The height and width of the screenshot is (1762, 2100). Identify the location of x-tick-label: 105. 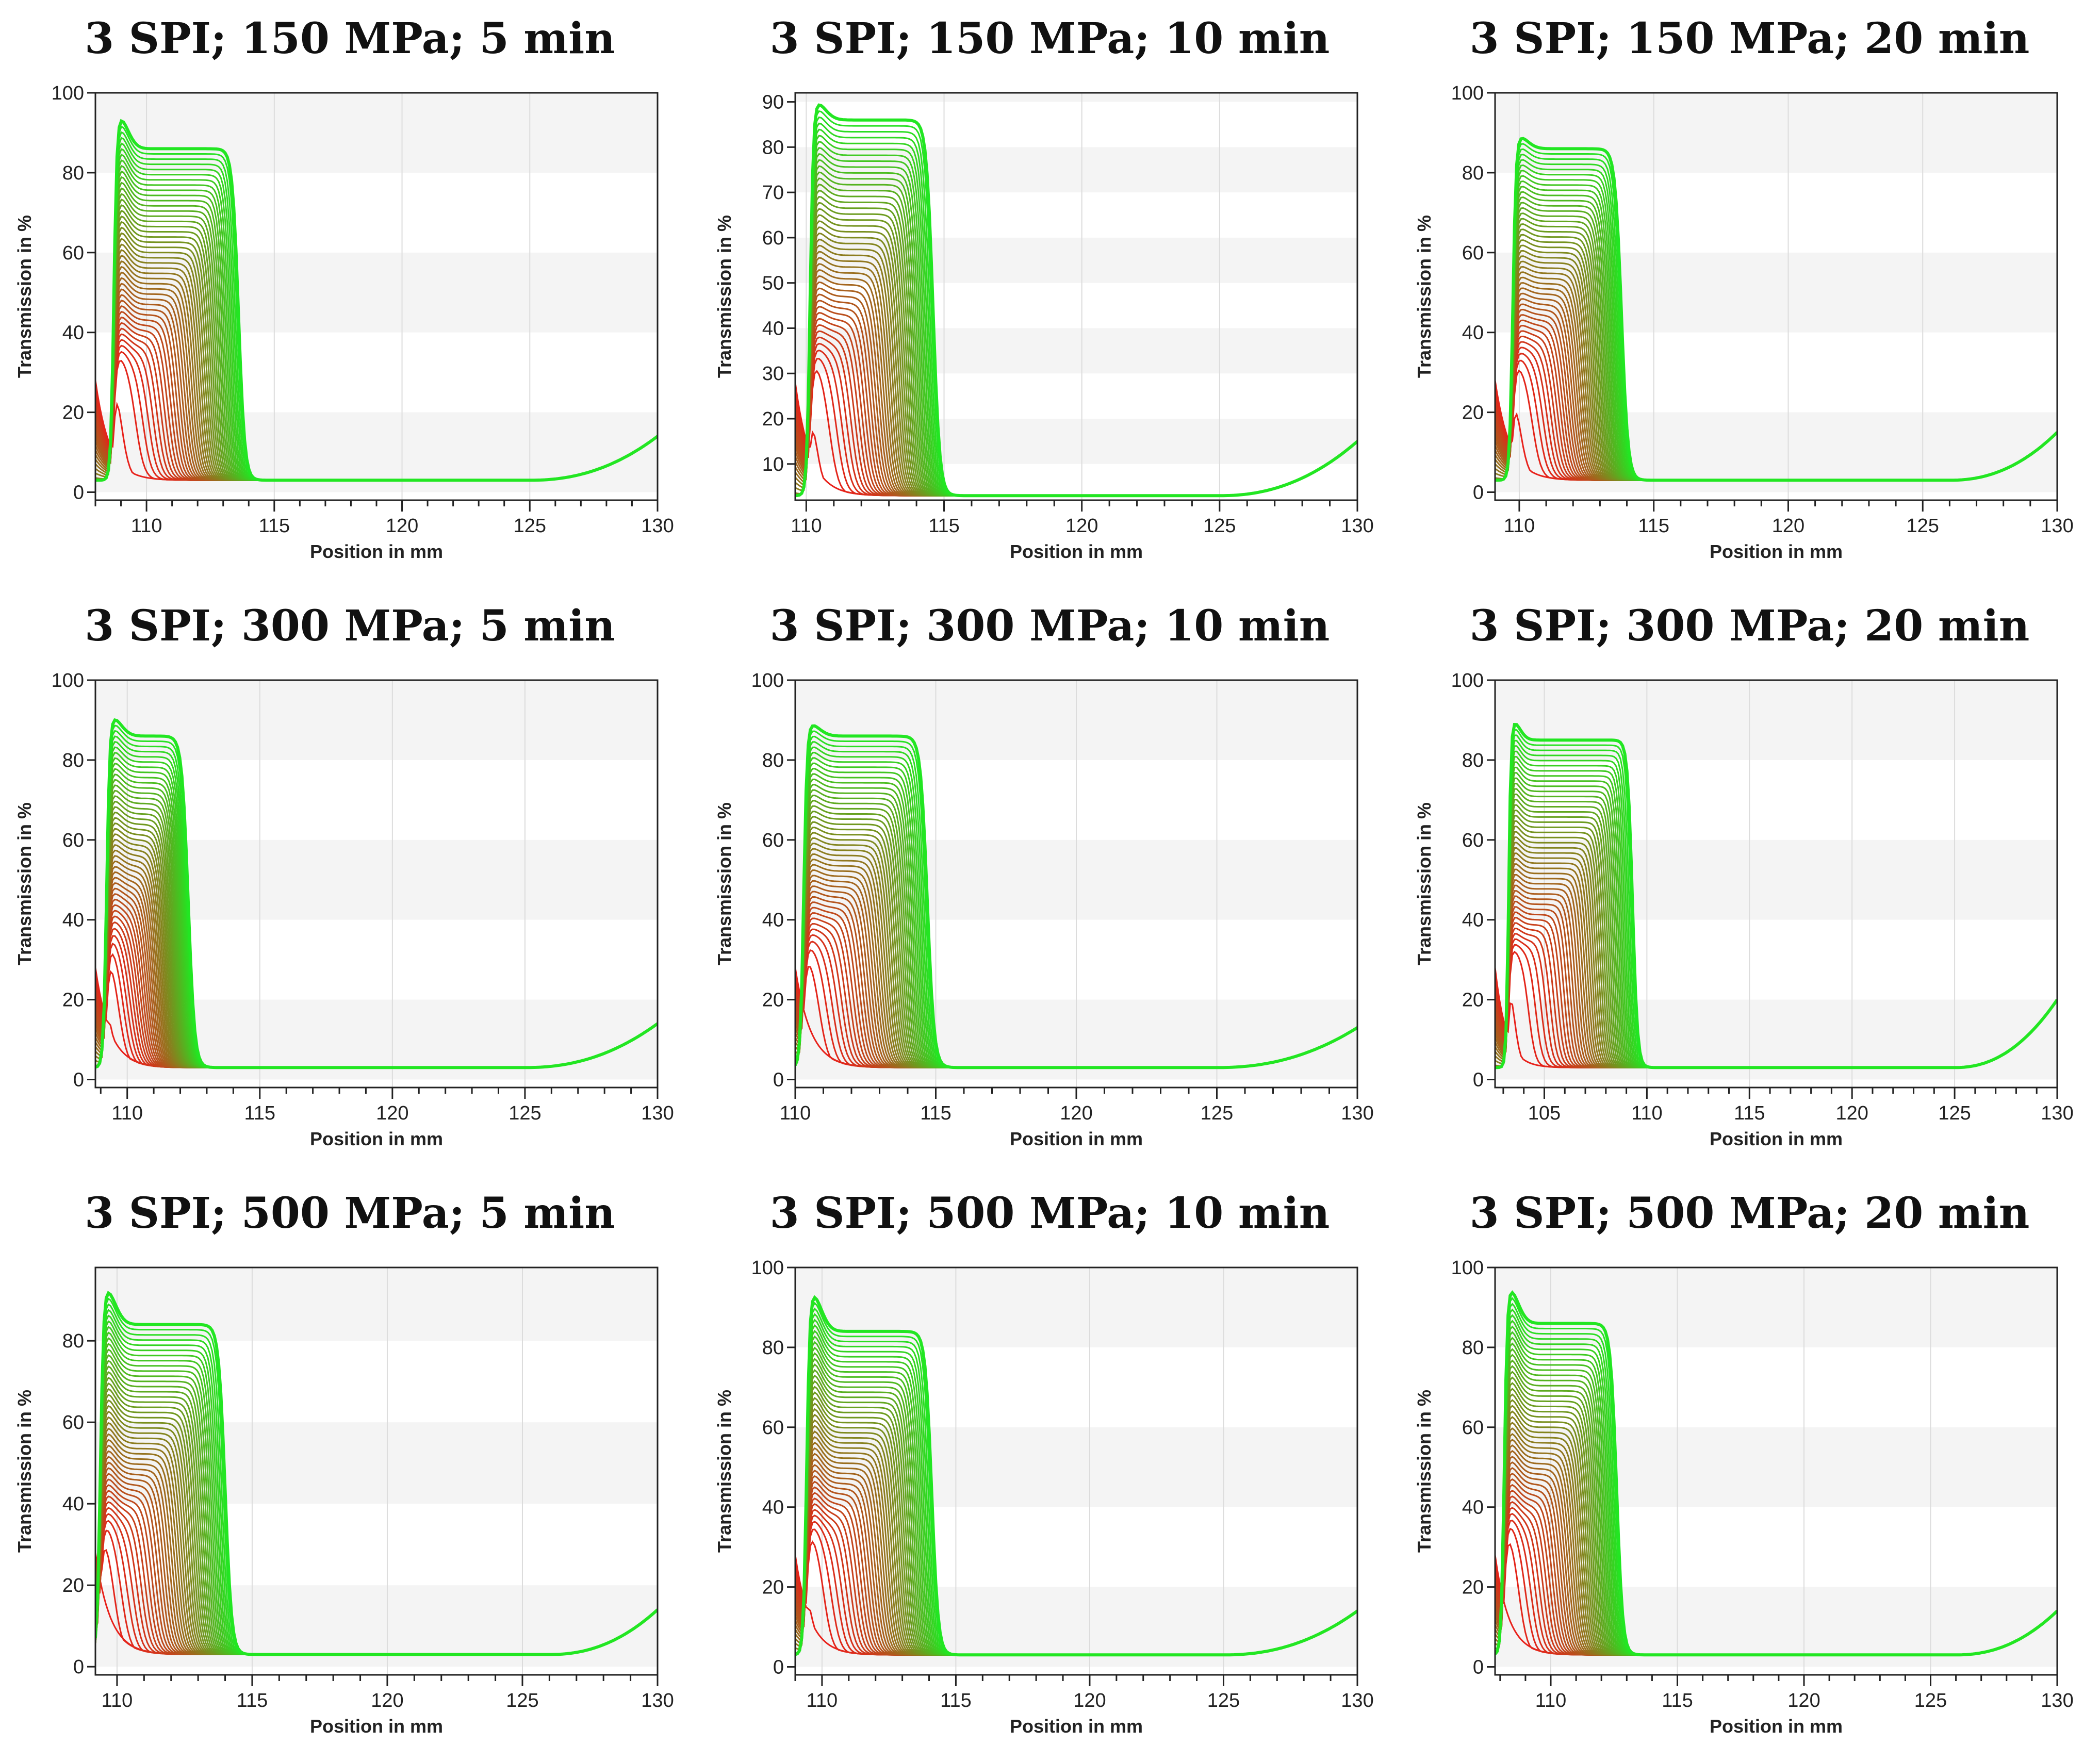
(1545, 1113).